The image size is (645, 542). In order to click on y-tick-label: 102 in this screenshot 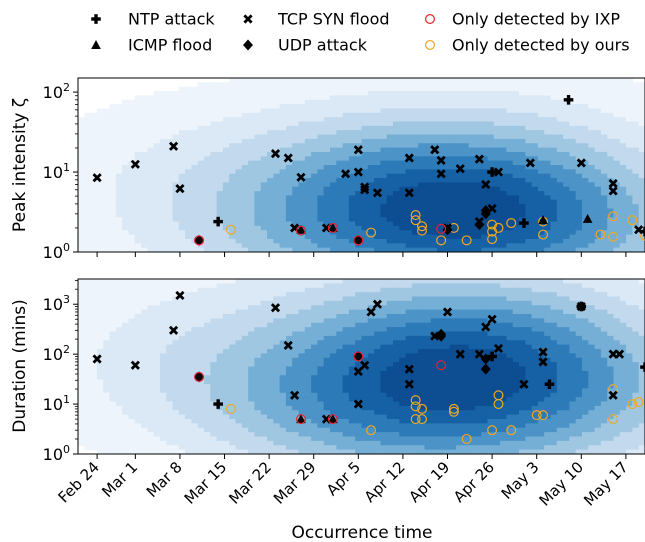, I will do `click(56, 91)`.